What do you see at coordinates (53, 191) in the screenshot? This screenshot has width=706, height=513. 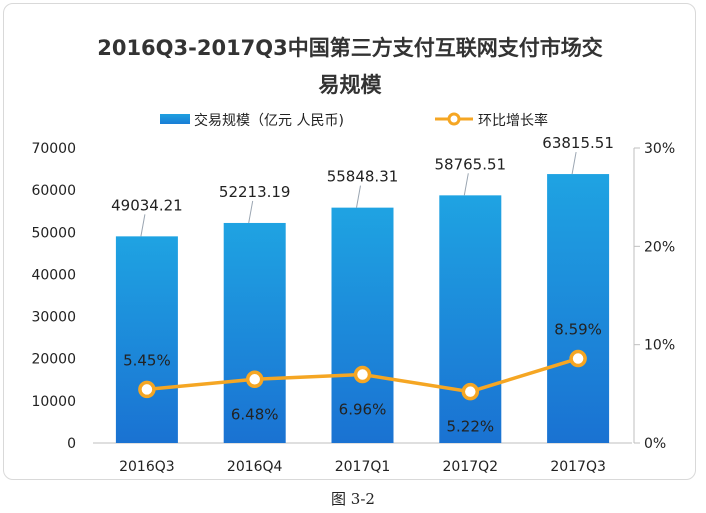 I see `y-tick-label: 60000` at bounding box center [53, 191].